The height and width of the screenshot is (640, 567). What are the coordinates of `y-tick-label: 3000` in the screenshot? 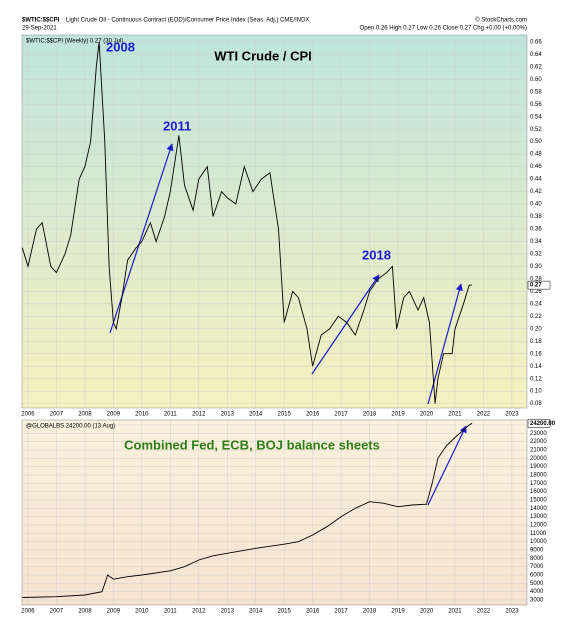 It's located at (537, 601).